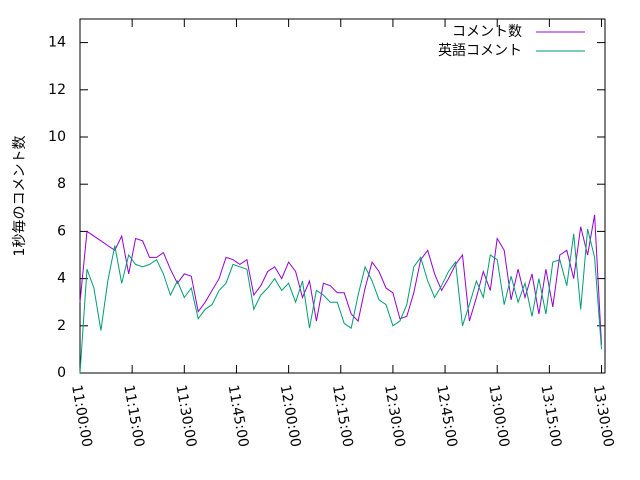 Image resolution: width=640 pixels, height=480 pixels. I want to click on legend-label: コメント数, so click(487, 32).